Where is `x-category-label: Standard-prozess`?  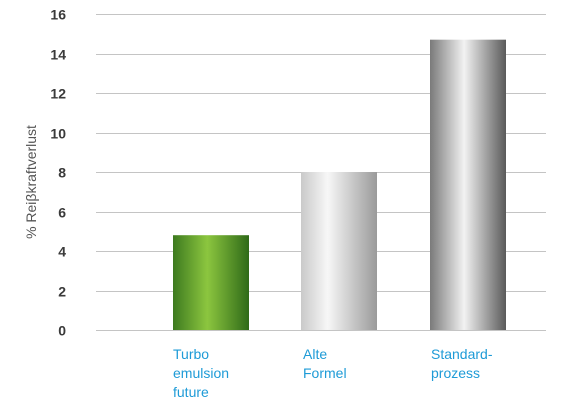
x-category-label: Standard-prozess is located at coordinates (462, 363).